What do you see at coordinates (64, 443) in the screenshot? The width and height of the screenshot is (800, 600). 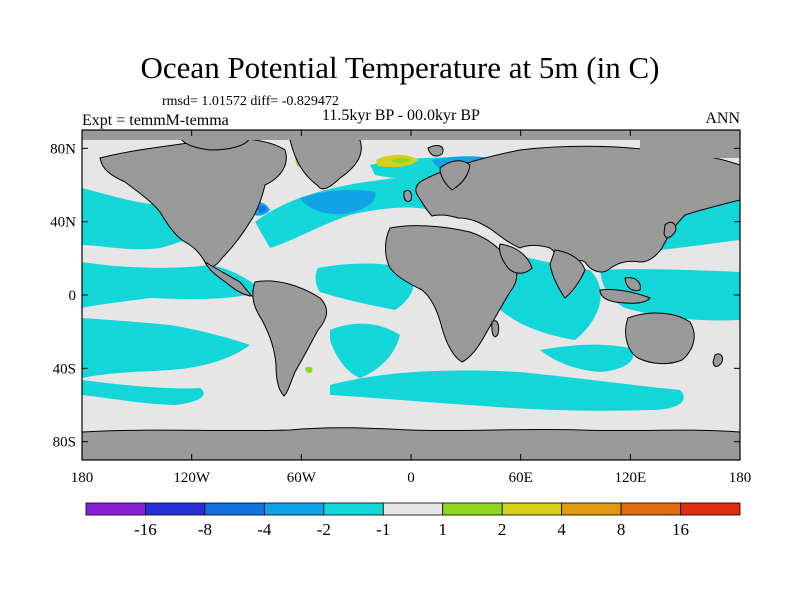 I see `y-tick-label: 80S` at bounding box center [64, 443].